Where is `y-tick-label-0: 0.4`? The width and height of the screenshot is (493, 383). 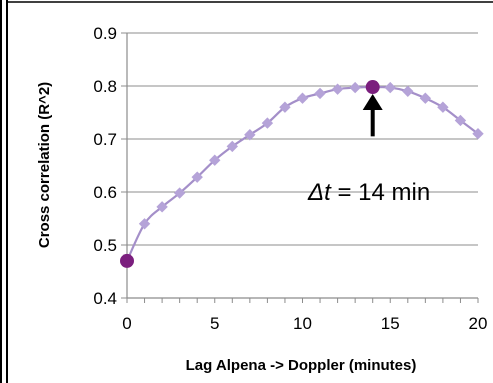 y-tick-label-0: 0.4 is located at coordinates (105, 298).